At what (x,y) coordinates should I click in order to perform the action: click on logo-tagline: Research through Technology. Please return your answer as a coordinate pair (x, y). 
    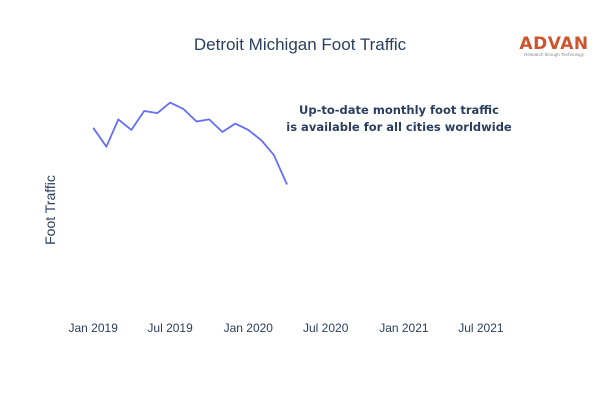
    Looking at the image, I should click on (554, 54).